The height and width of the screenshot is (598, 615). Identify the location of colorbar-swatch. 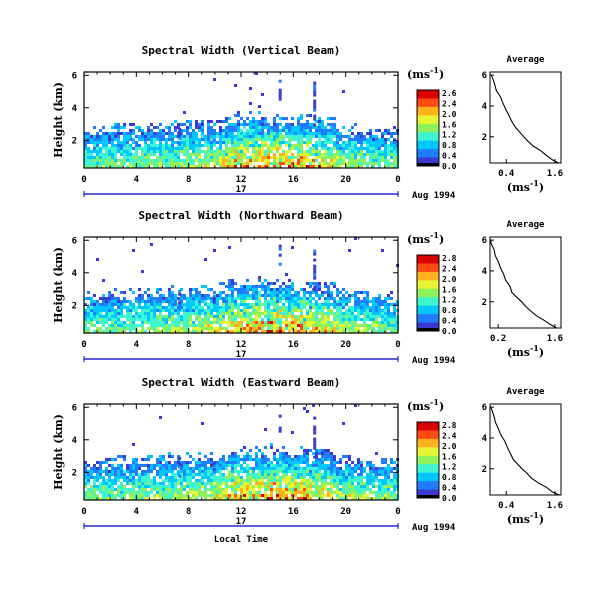
(428, 469).